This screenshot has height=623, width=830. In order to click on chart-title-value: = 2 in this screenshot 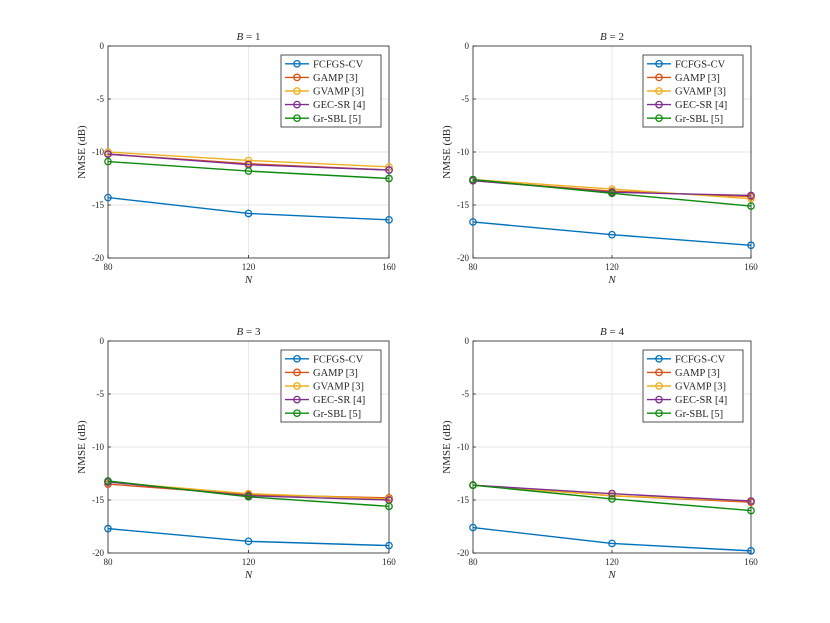, I will do `click(615, 37)`.